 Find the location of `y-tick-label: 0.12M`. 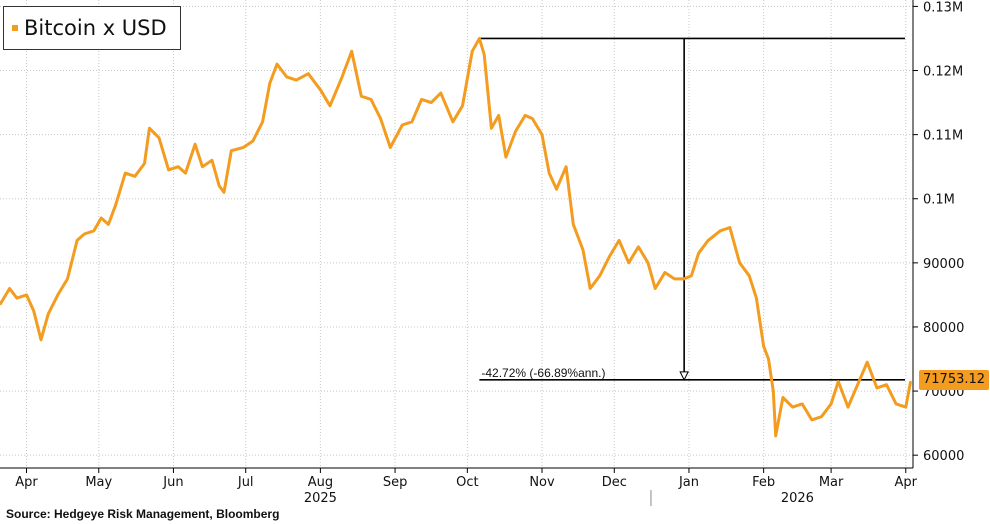

y-tick-label: 0.12M is located at coordinates (943, 72).